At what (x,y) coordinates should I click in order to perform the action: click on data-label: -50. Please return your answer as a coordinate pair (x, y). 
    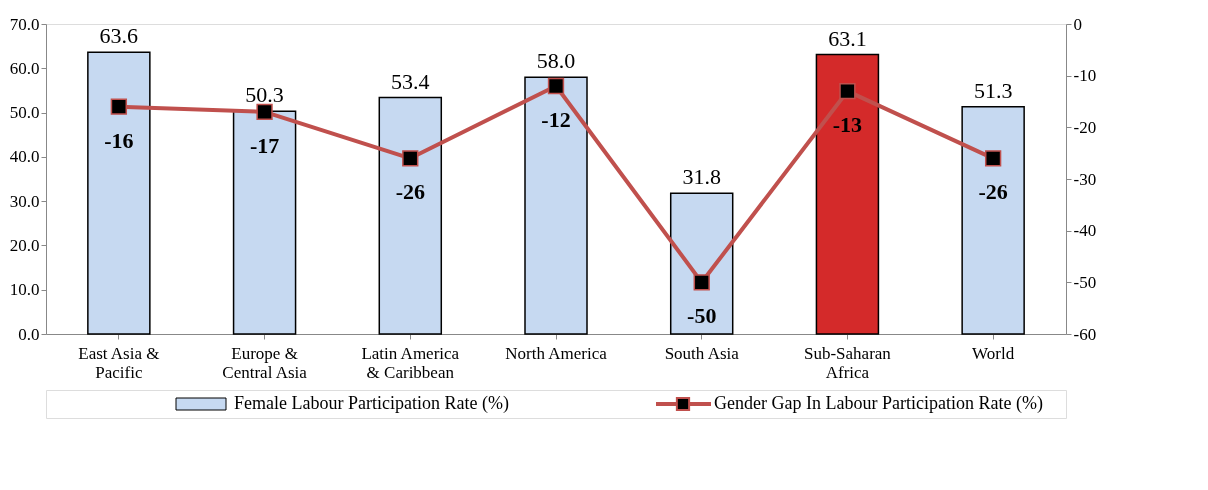
    Looking at the image, I should click on (702, 316).